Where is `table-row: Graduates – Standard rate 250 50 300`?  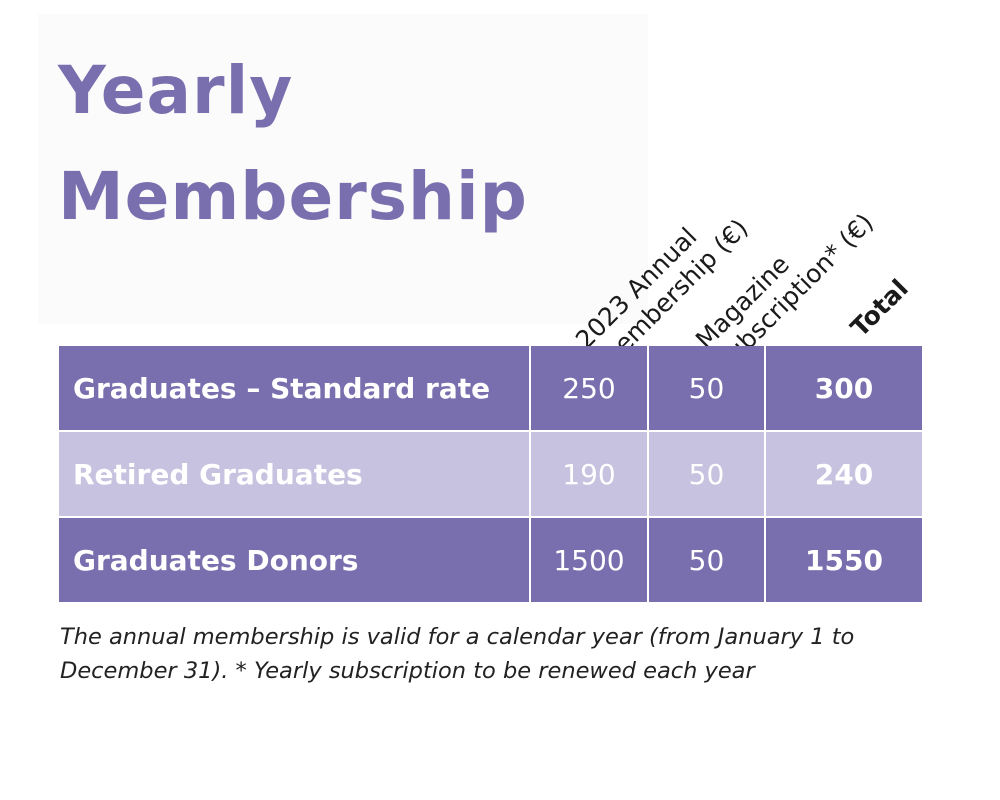 table-row: Graduates – Standard rate 250 50 300 is located at coordinates (490, 389).